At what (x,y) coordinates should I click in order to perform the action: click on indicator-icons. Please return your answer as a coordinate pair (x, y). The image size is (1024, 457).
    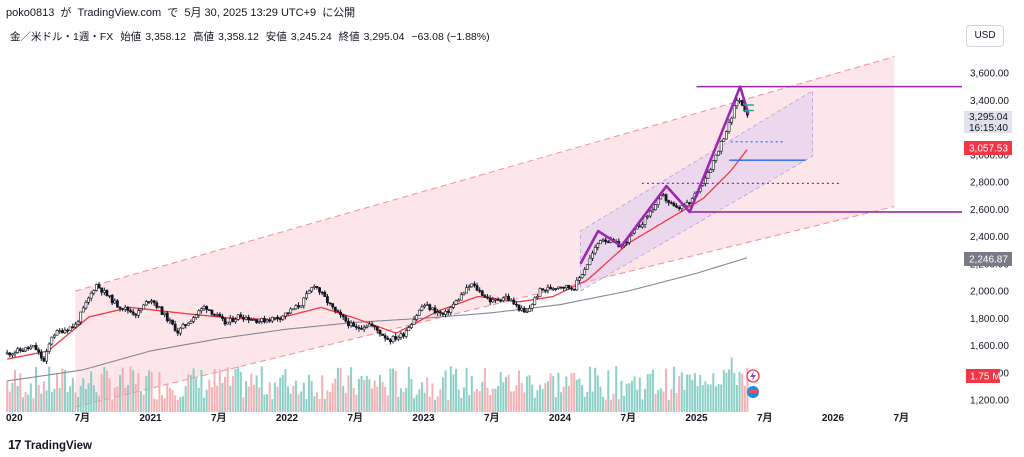
    Looking at the image, I should click on (753, 383).